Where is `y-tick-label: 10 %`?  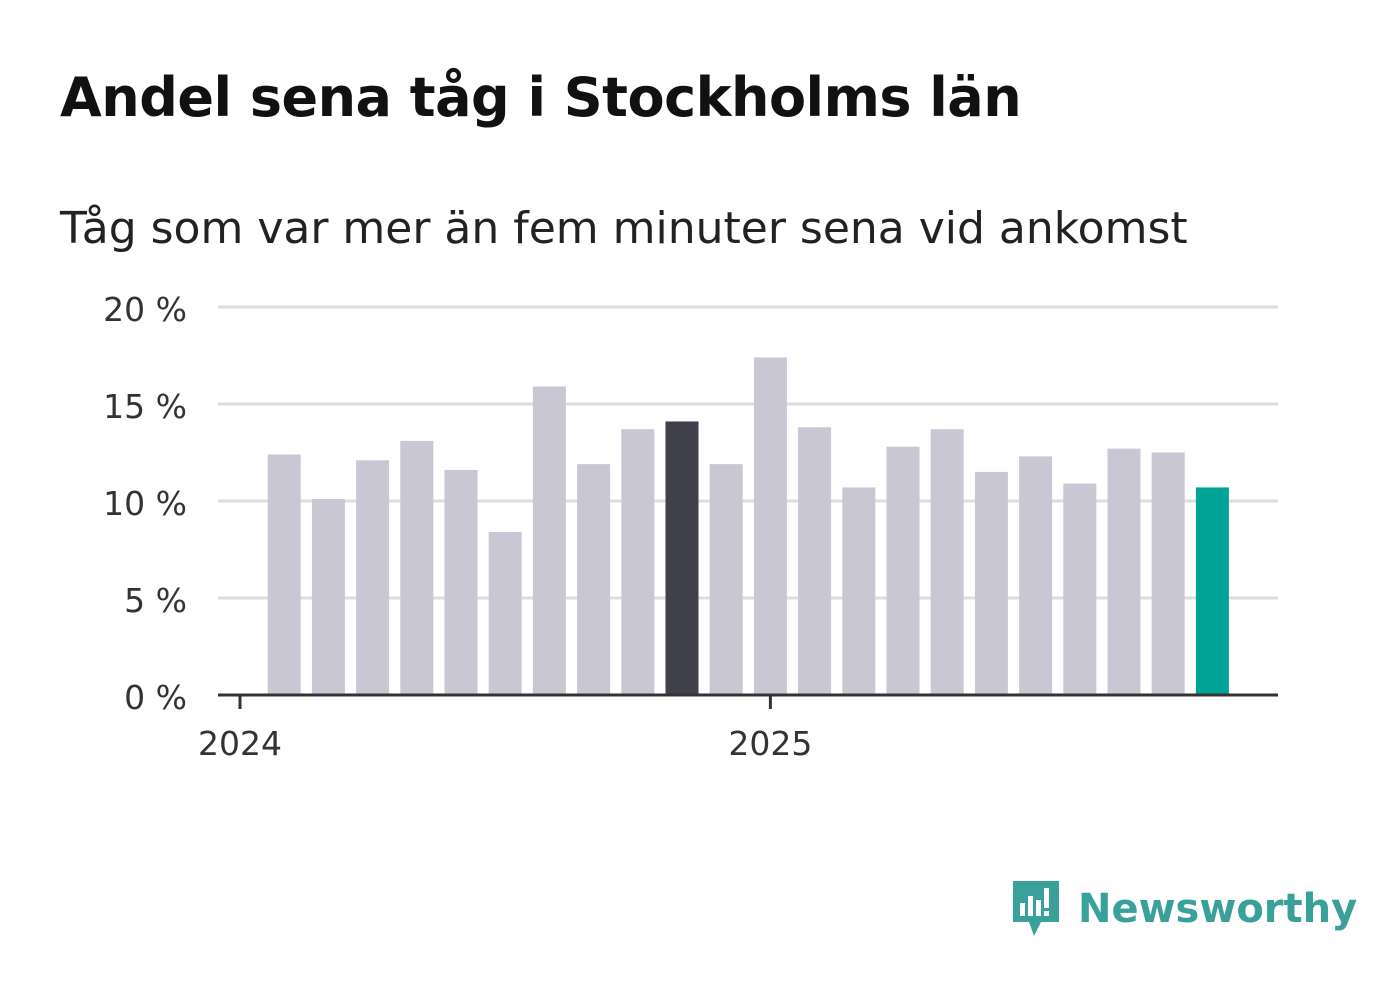
y-tick-label: 10 % is located at coordinates (145, 503).